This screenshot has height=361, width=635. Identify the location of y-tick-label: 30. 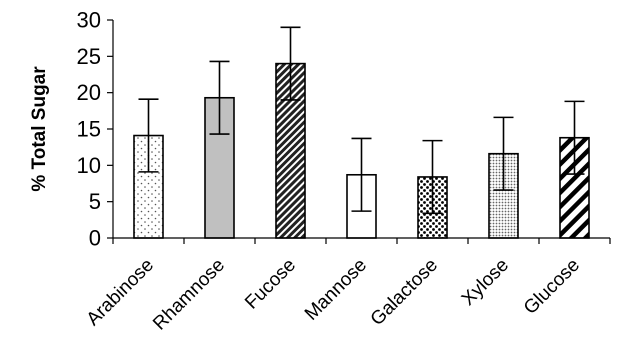
(89, 20).